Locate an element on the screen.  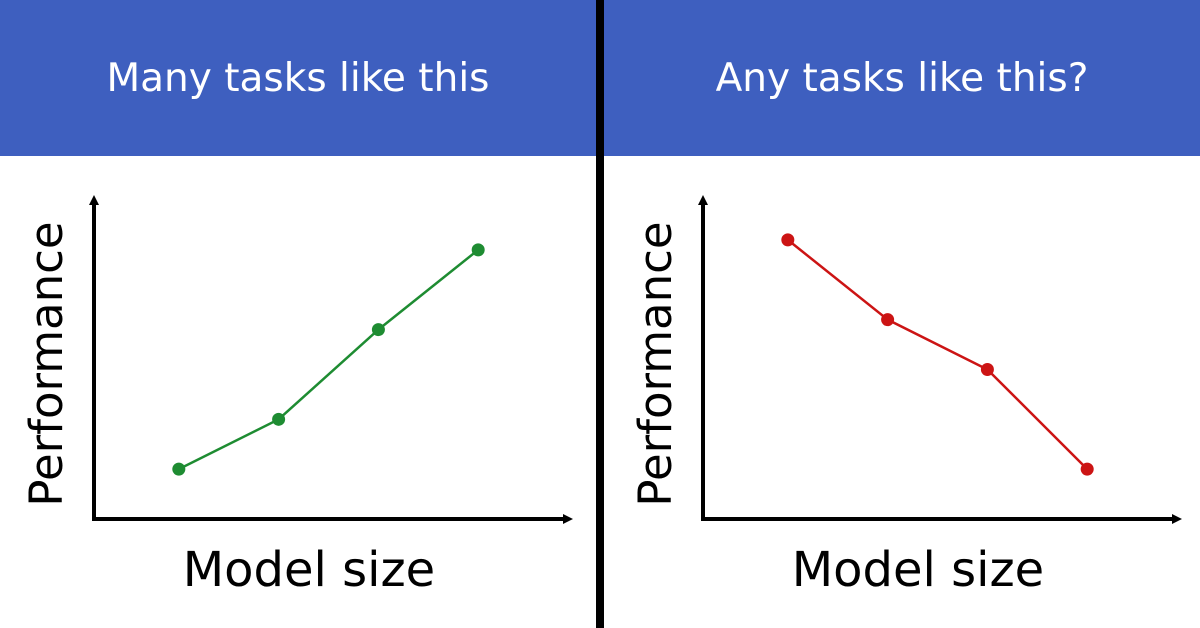
panel-divider is located at coordinates (600, 314).